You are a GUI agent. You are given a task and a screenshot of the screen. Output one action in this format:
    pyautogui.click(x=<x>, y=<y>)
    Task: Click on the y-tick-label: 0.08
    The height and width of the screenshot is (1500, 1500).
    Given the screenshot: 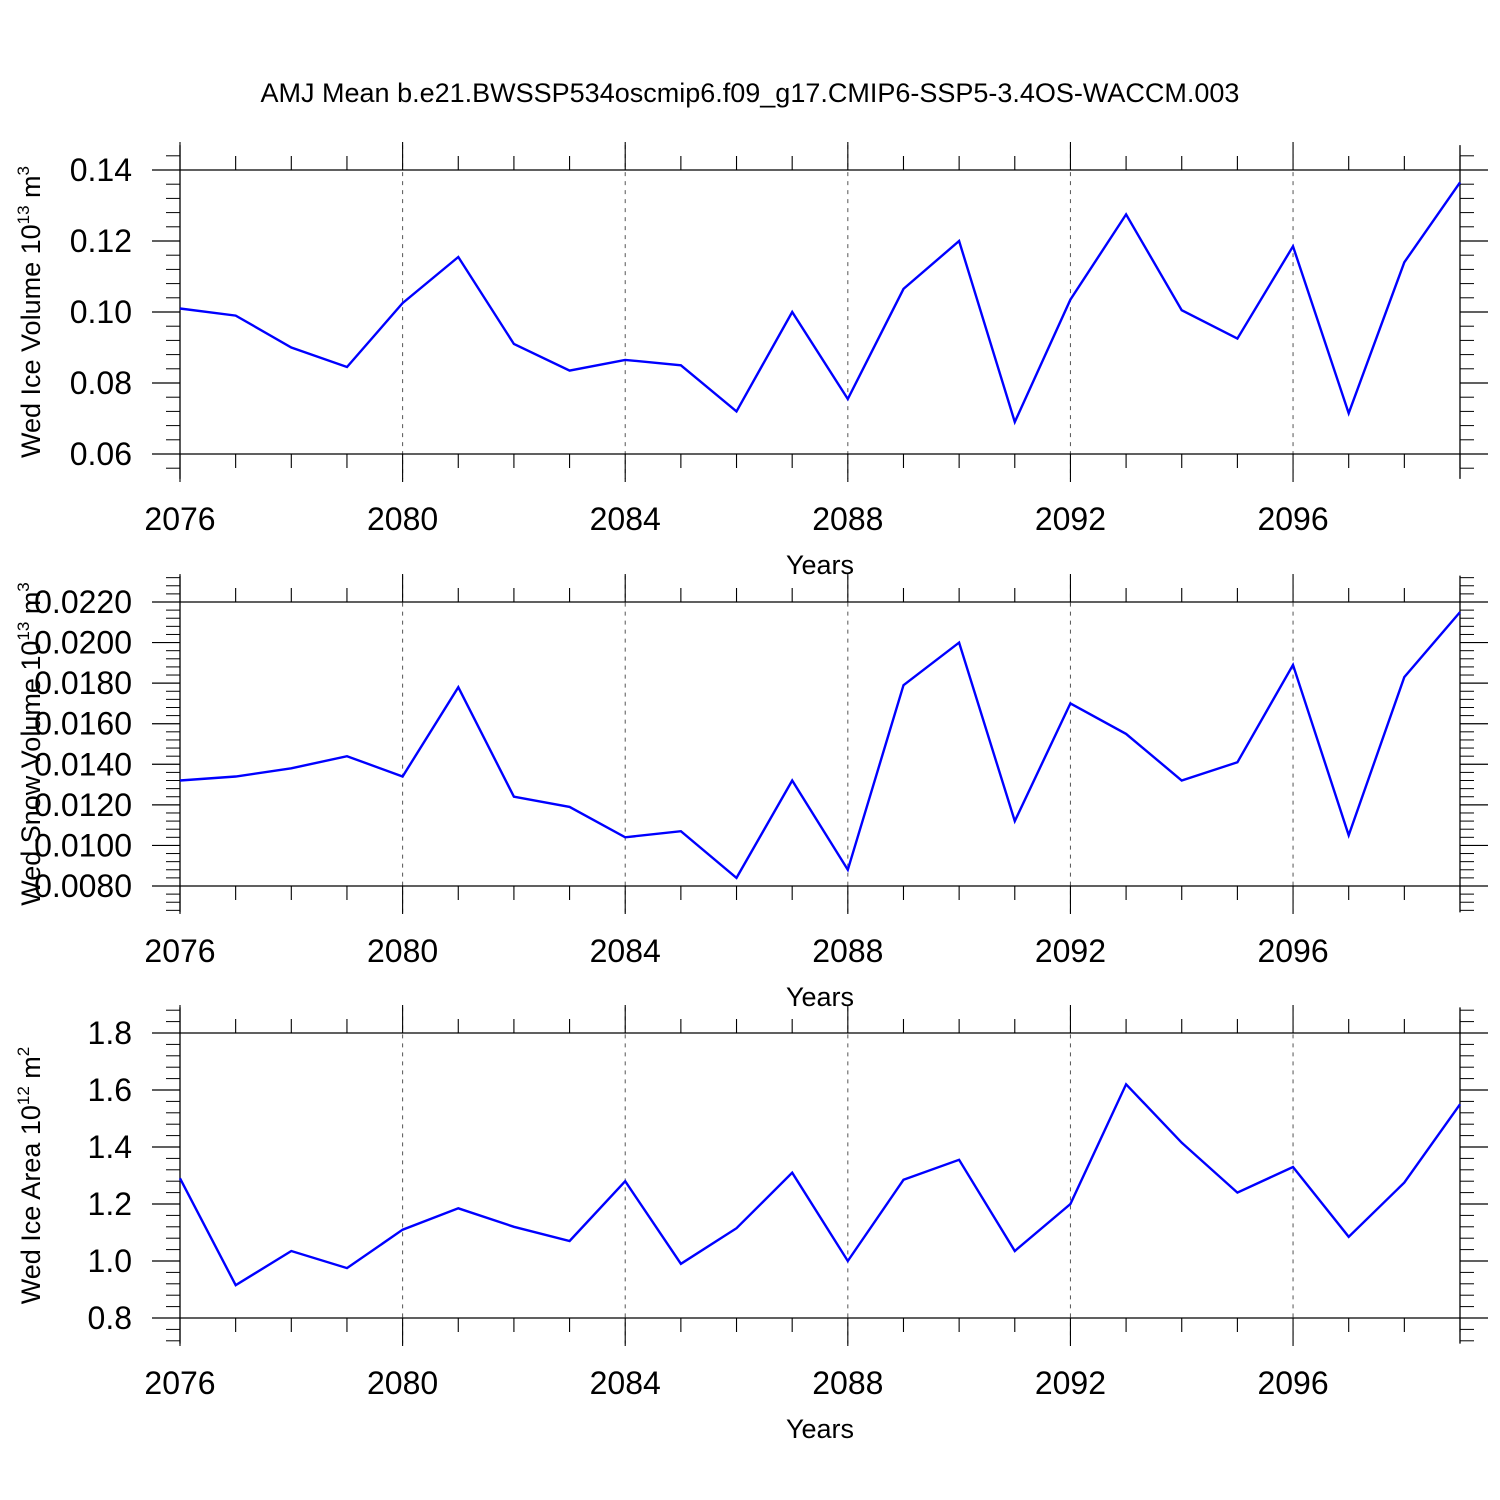 What is the action you would take?
    pyautogui.click(x=101, y=383)
    